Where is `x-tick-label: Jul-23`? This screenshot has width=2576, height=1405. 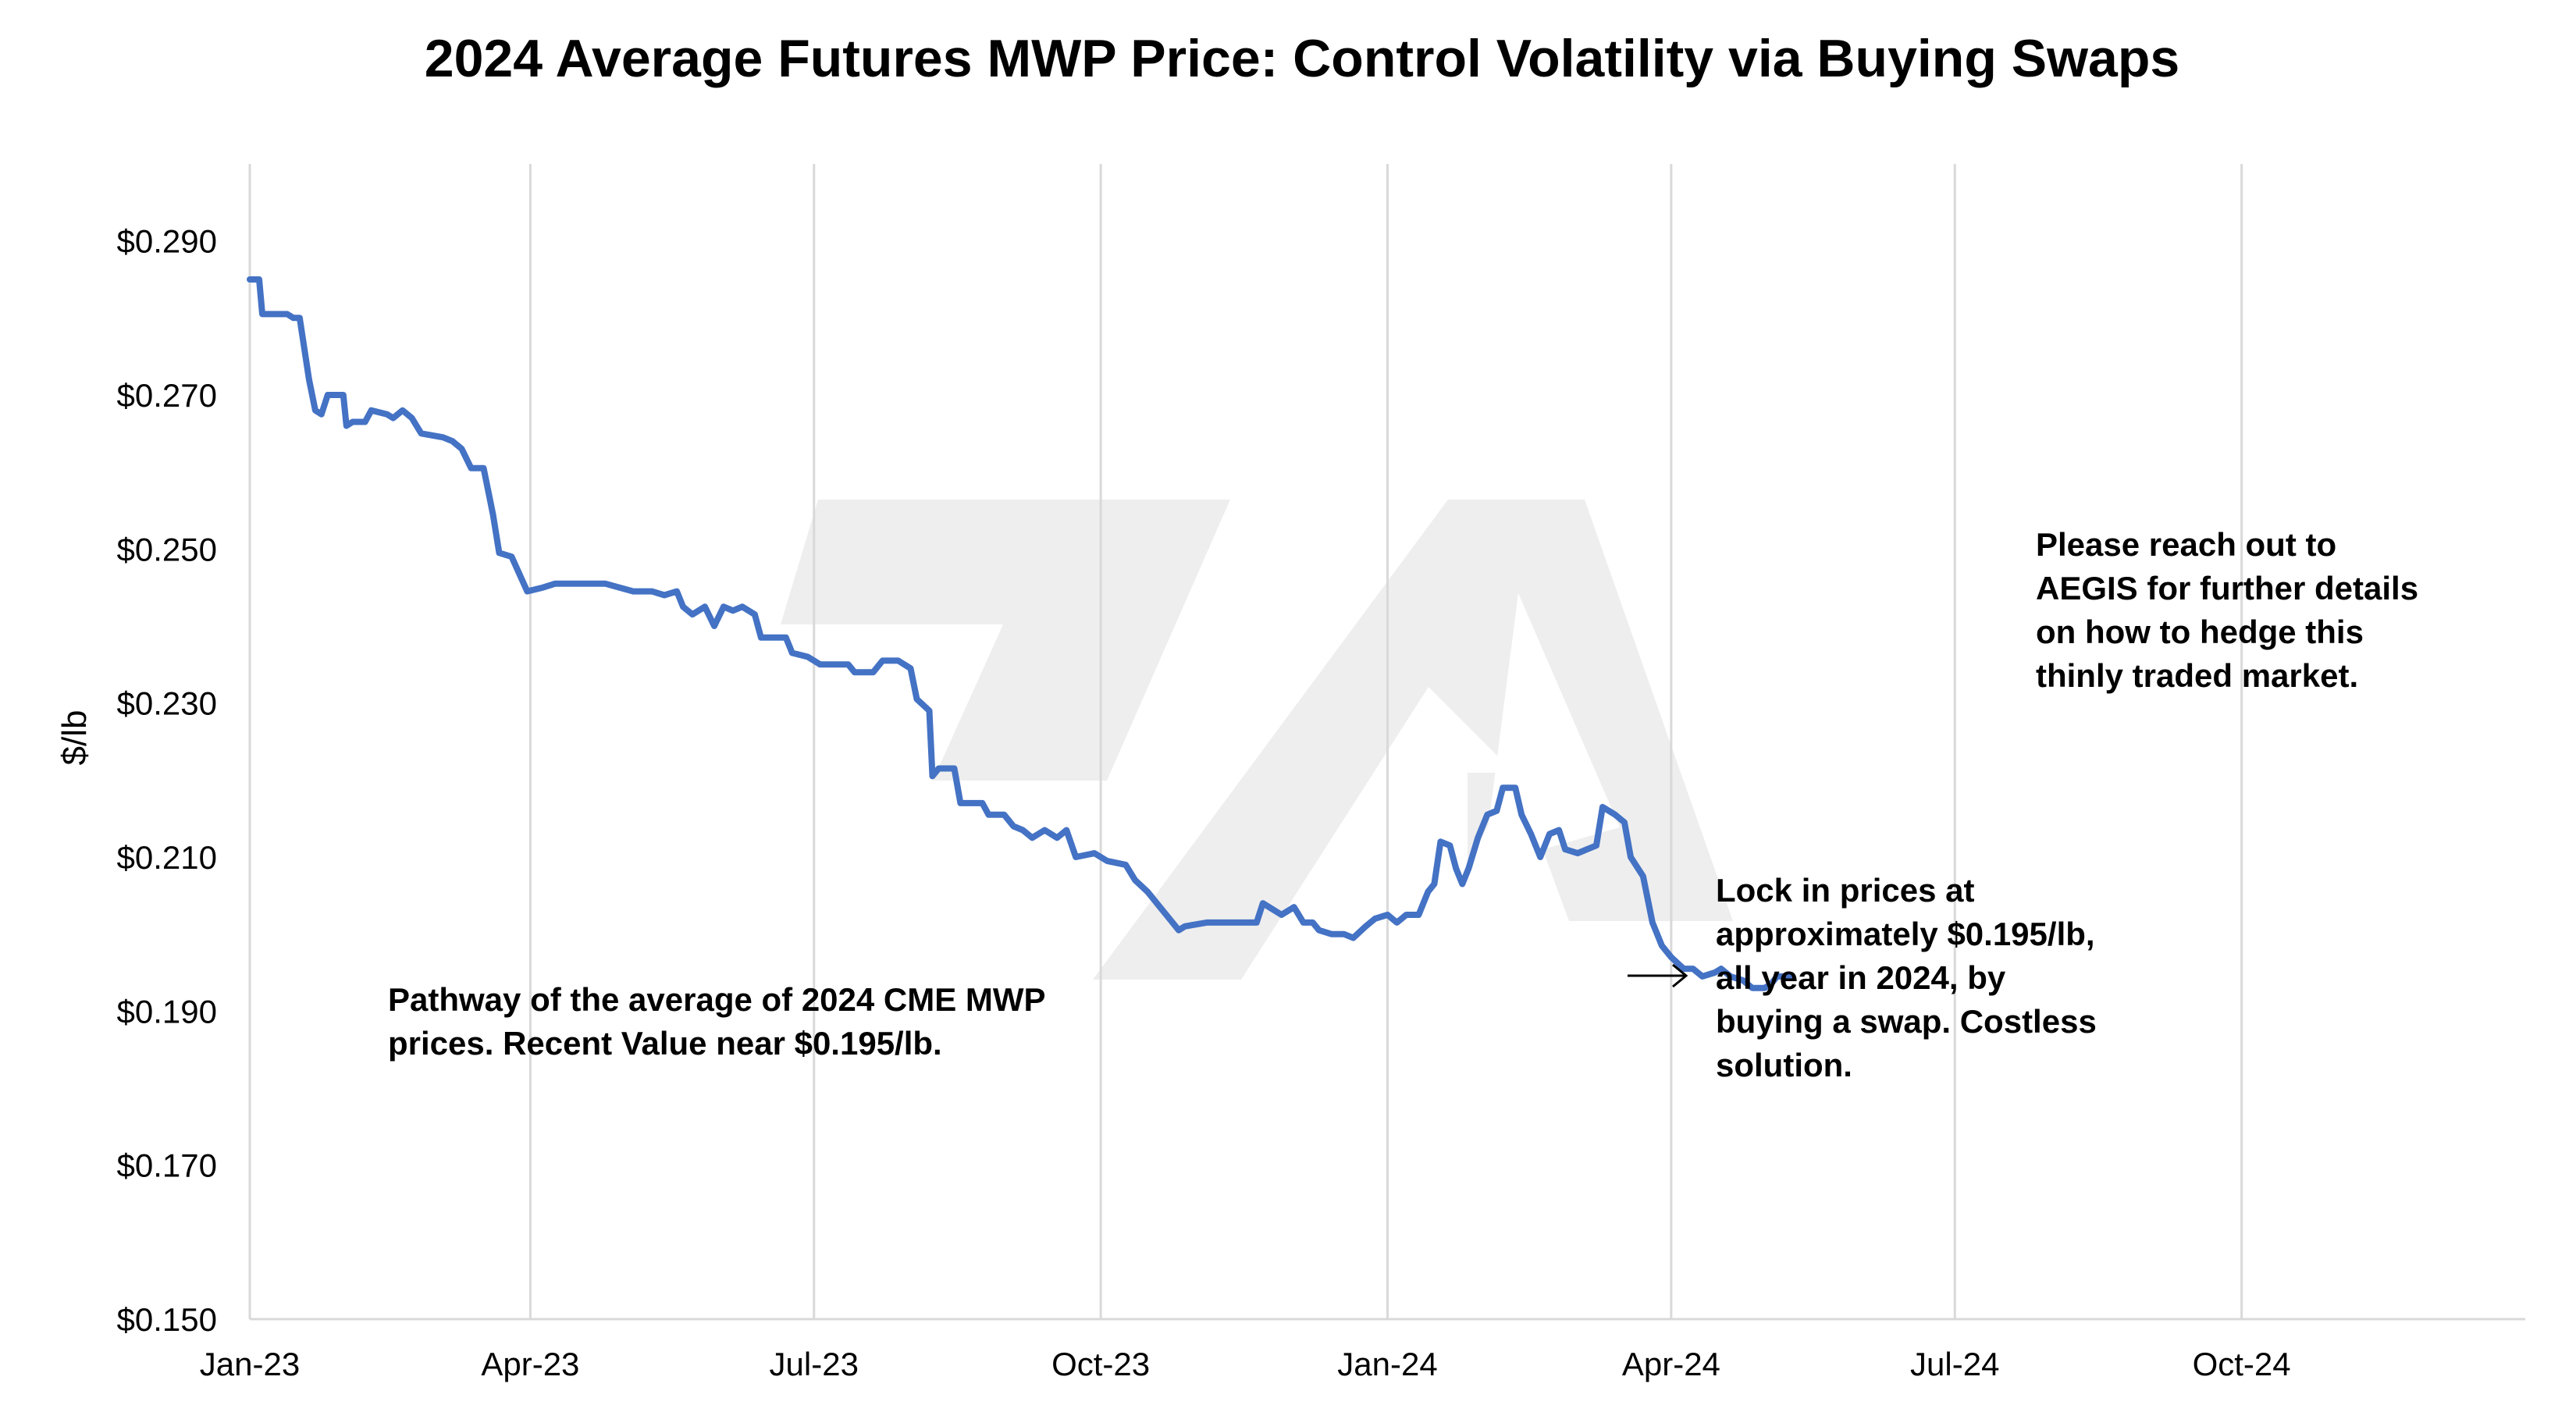
x-tick-label: Jul-23 is located at coordinates (814, 1364).